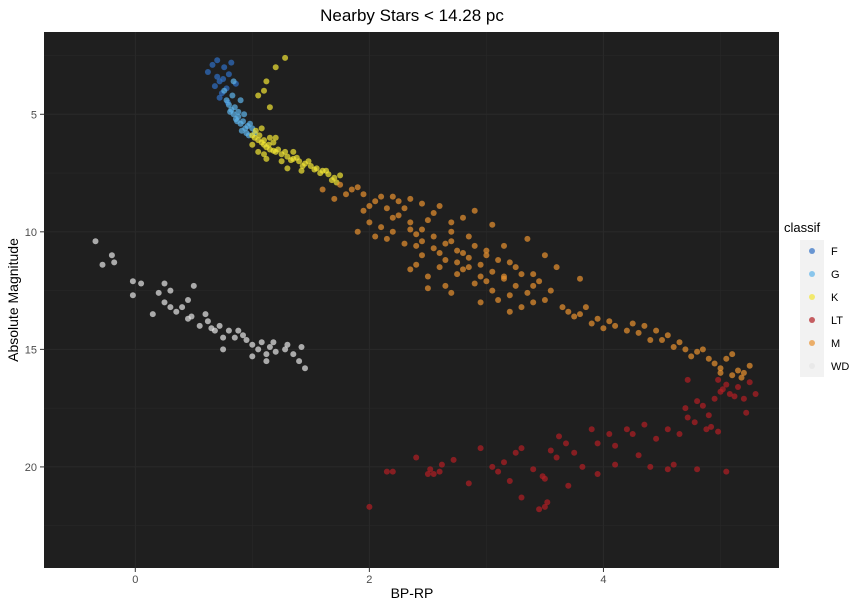 The image size is (866, 608). I want to click on x-axis: 0 2 4, so click(369, 577).